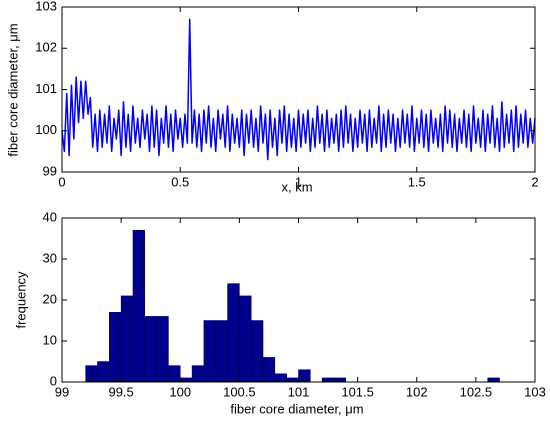  I want to click on y-tick-label: 20, so click(50, 298).